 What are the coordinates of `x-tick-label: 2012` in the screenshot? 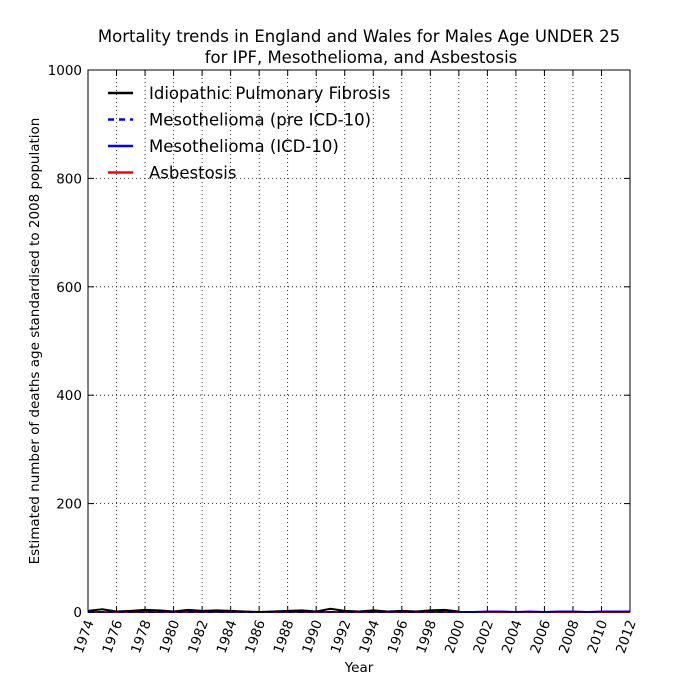 It's located at (626, 637).